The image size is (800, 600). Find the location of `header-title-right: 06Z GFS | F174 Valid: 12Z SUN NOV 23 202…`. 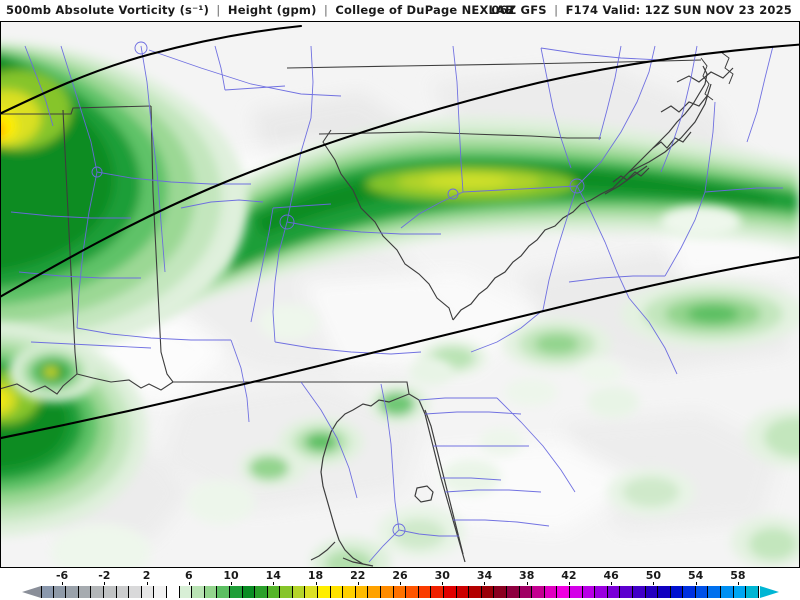

header-title-right: 06Z GFS | F174 Valid: 12Z SUN NOV 23 202… is located at coordinates (641, 10).